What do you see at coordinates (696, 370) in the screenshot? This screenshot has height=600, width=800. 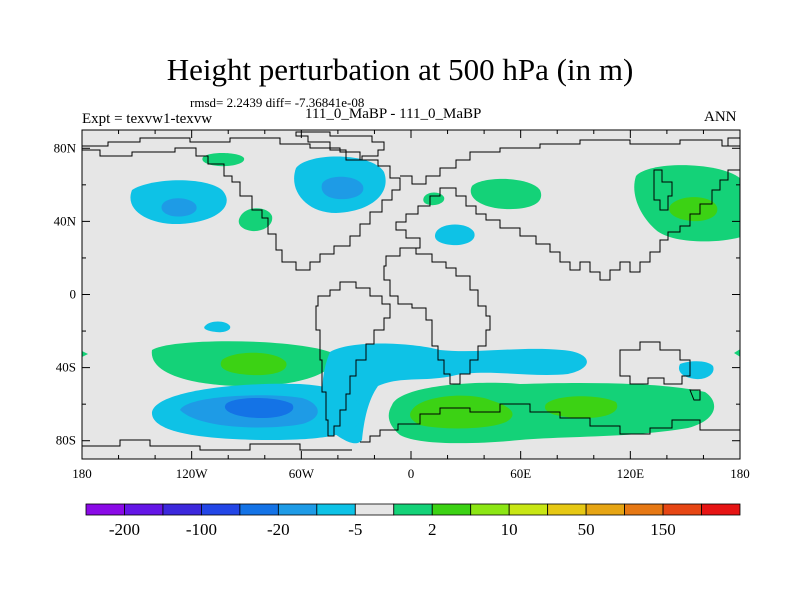 I see `south-pacific-small-low` at bounding box center [696, 370].